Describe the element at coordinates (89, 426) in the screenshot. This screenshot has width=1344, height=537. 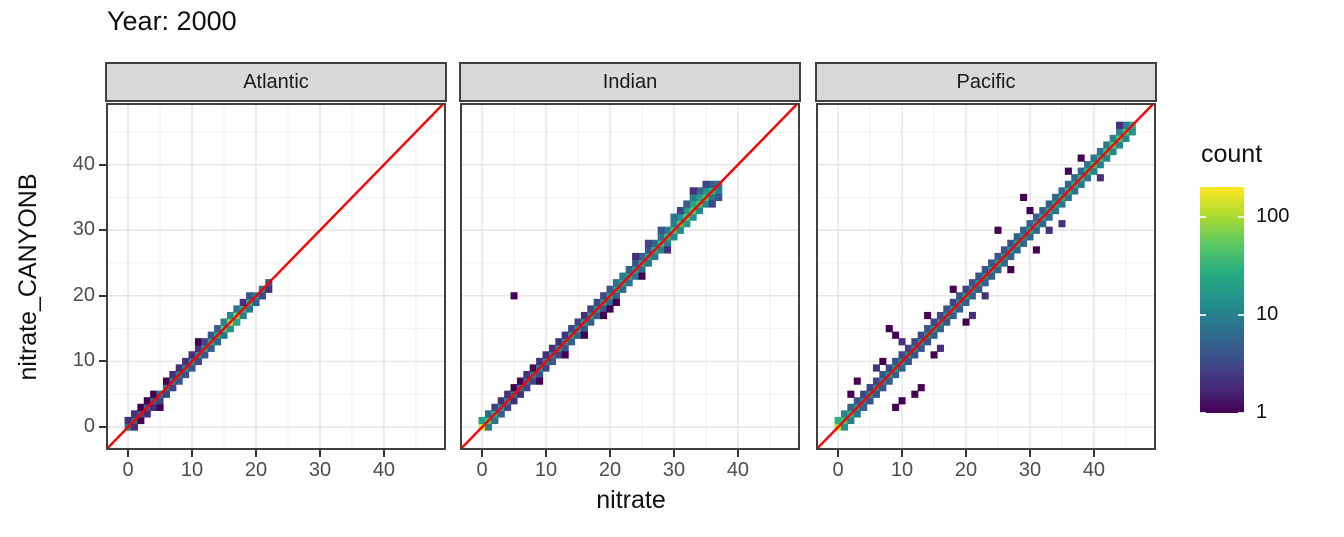
I see `y-tick-label: 0` at that location.